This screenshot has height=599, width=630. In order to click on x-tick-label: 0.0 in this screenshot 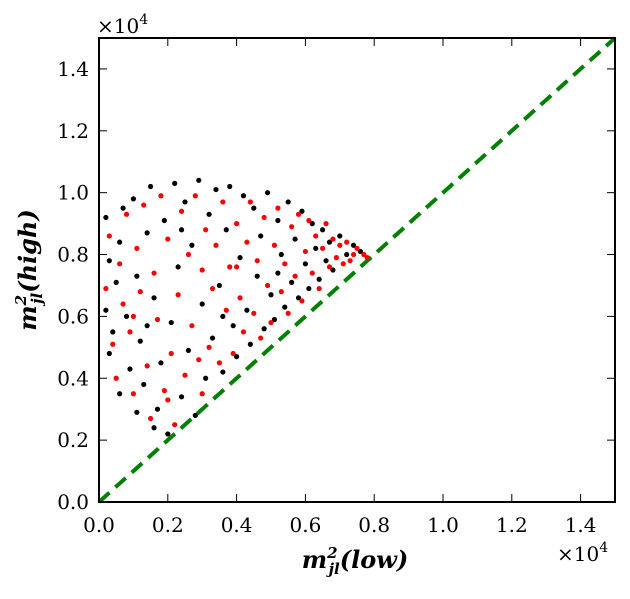, I will do `click(99, 525)`.